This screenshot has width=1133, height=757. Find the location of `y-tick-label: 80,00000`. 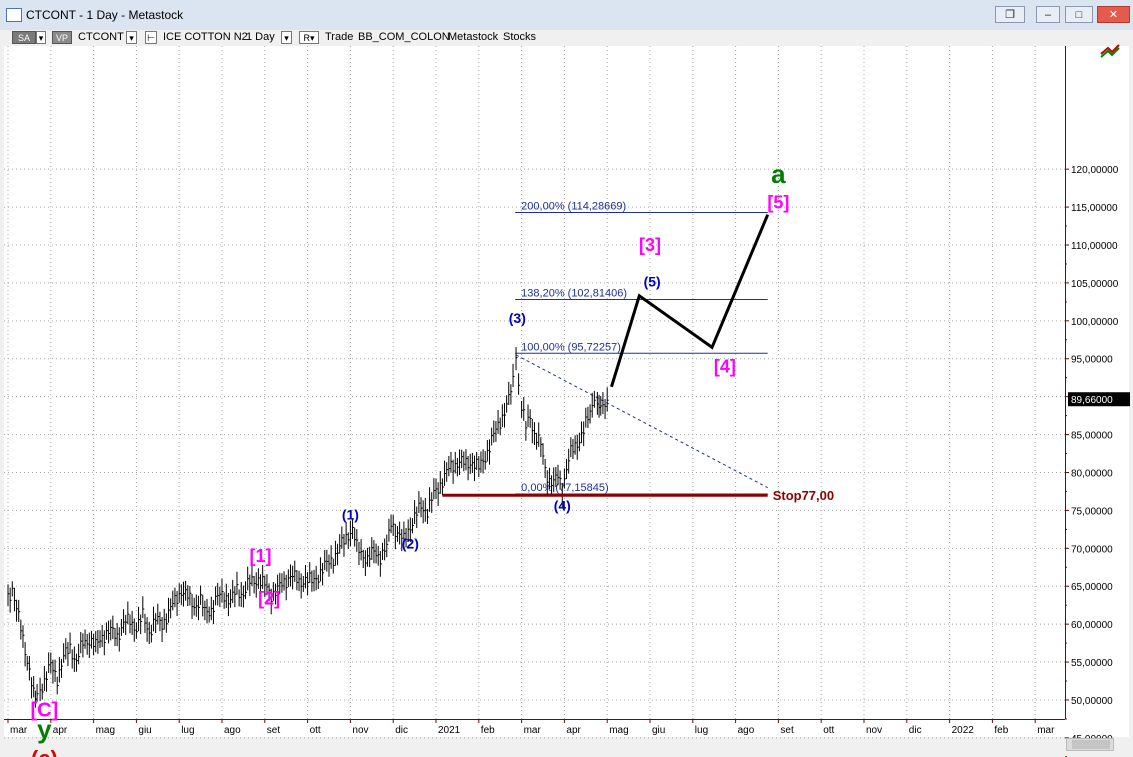

y-tick-label: 80,00000 is located at coordinates (1092, 473).